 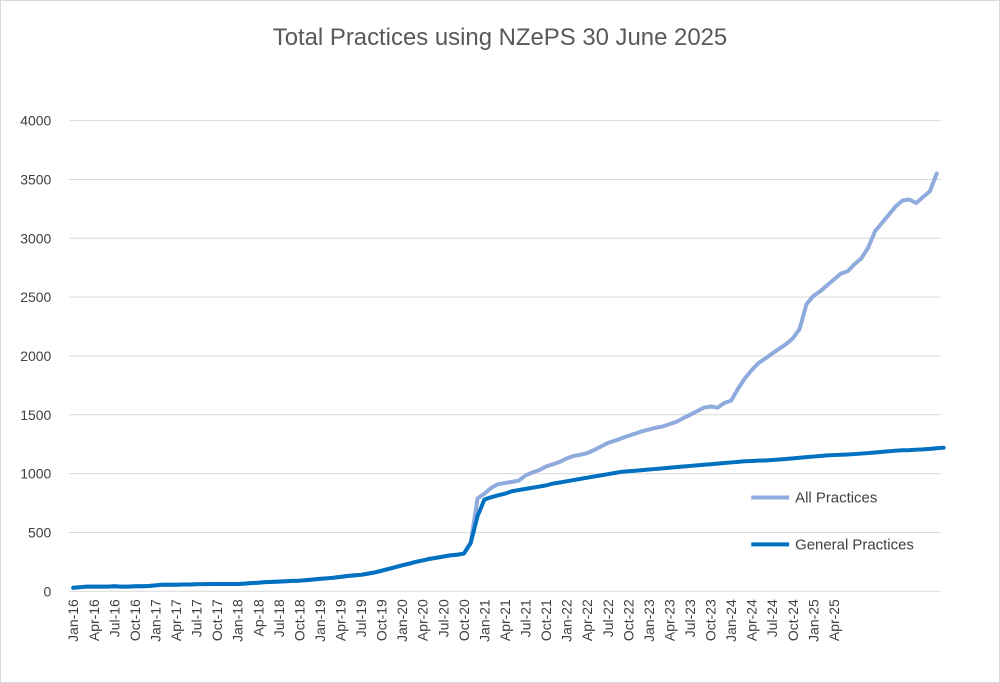 I want to click on y-tick-label: 1000, so click(x=35, y=474).